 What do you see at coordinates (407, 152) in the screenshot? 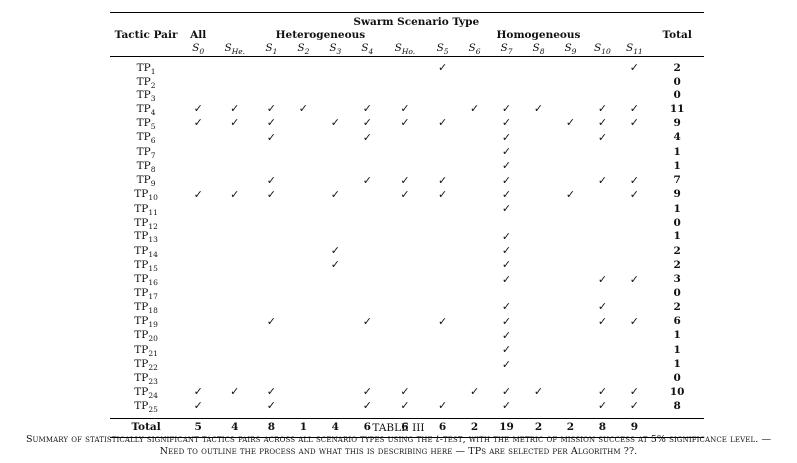
I see `table-row: TP7 ✓ 1` at bounding box center [407, 152].